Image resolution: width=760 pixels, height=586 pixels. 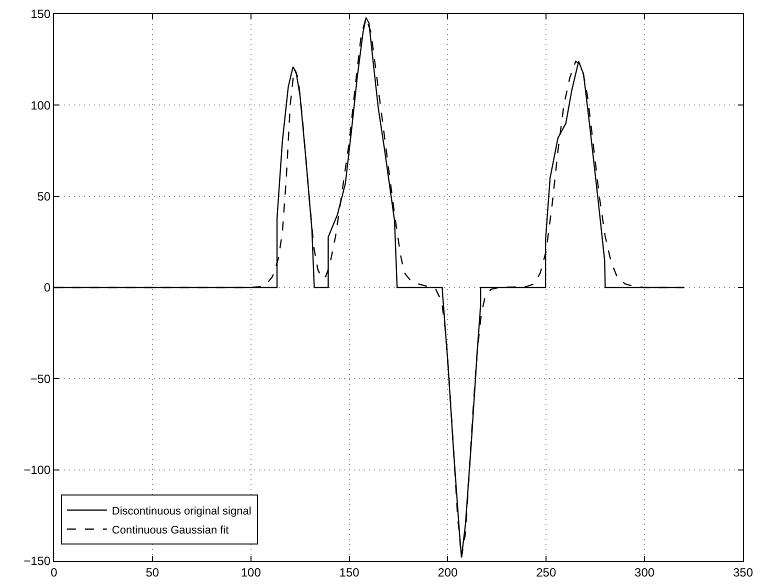 What do you see at coordinates (743, 572) in the screenshot?
I see `x-tick-label: 350` at bounding box center [743, 572].